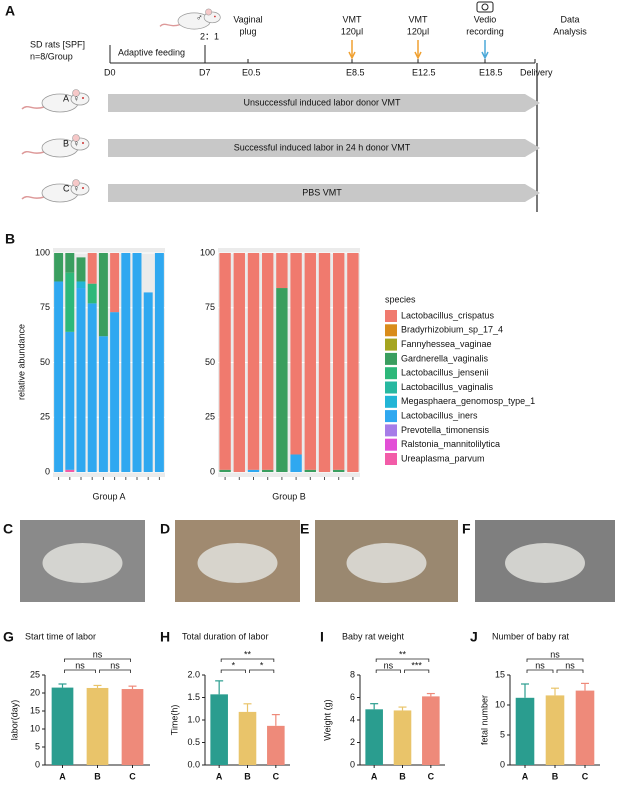 The height and width of the screenshot is (800, 617). I want to click on y-axis-label: fetal number, so click(484, 720).